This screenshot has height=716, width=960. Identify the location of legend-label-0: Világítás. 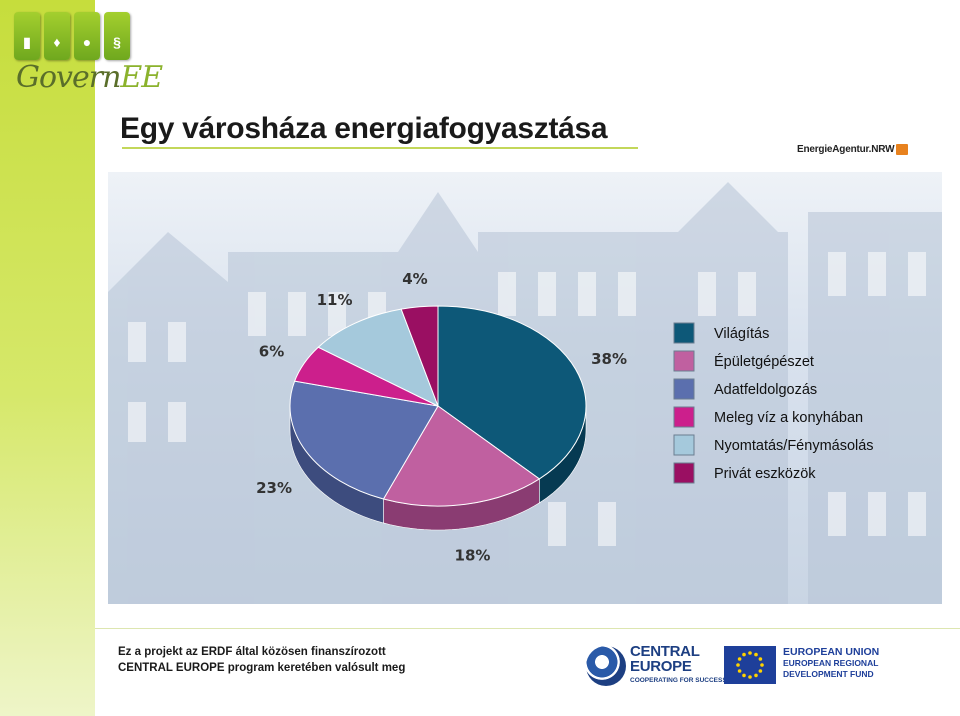
(741, 334).